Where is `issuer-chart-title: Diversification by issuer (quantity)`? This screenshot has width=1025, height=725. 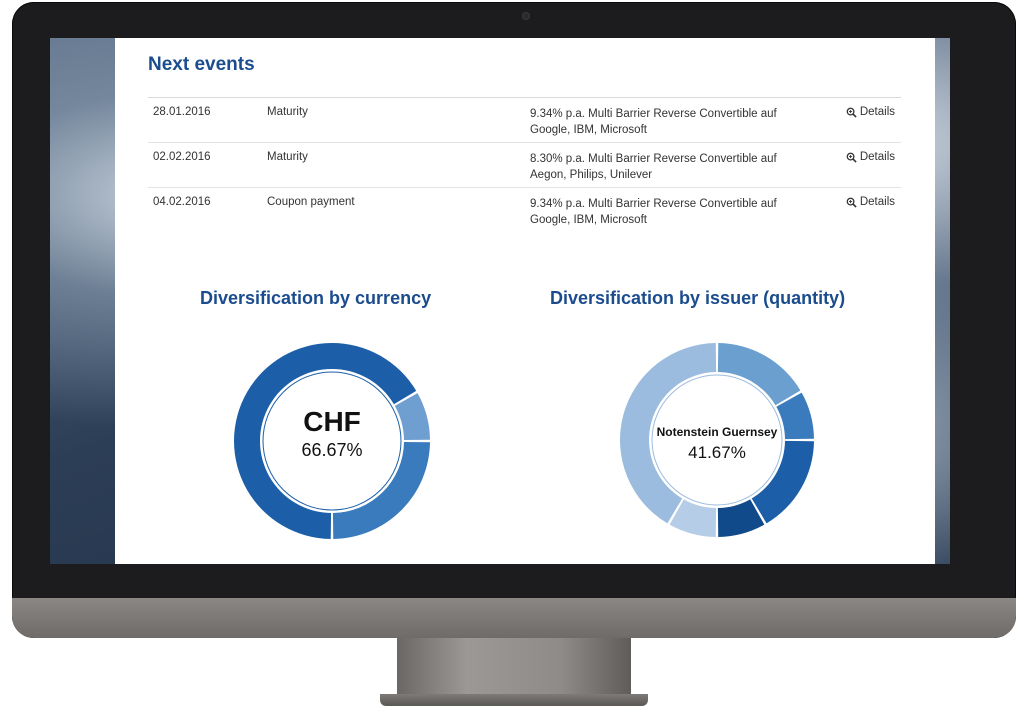
issuer-chart-title: Diversification by issuer (quantity) is located at coordinates (698, 298).